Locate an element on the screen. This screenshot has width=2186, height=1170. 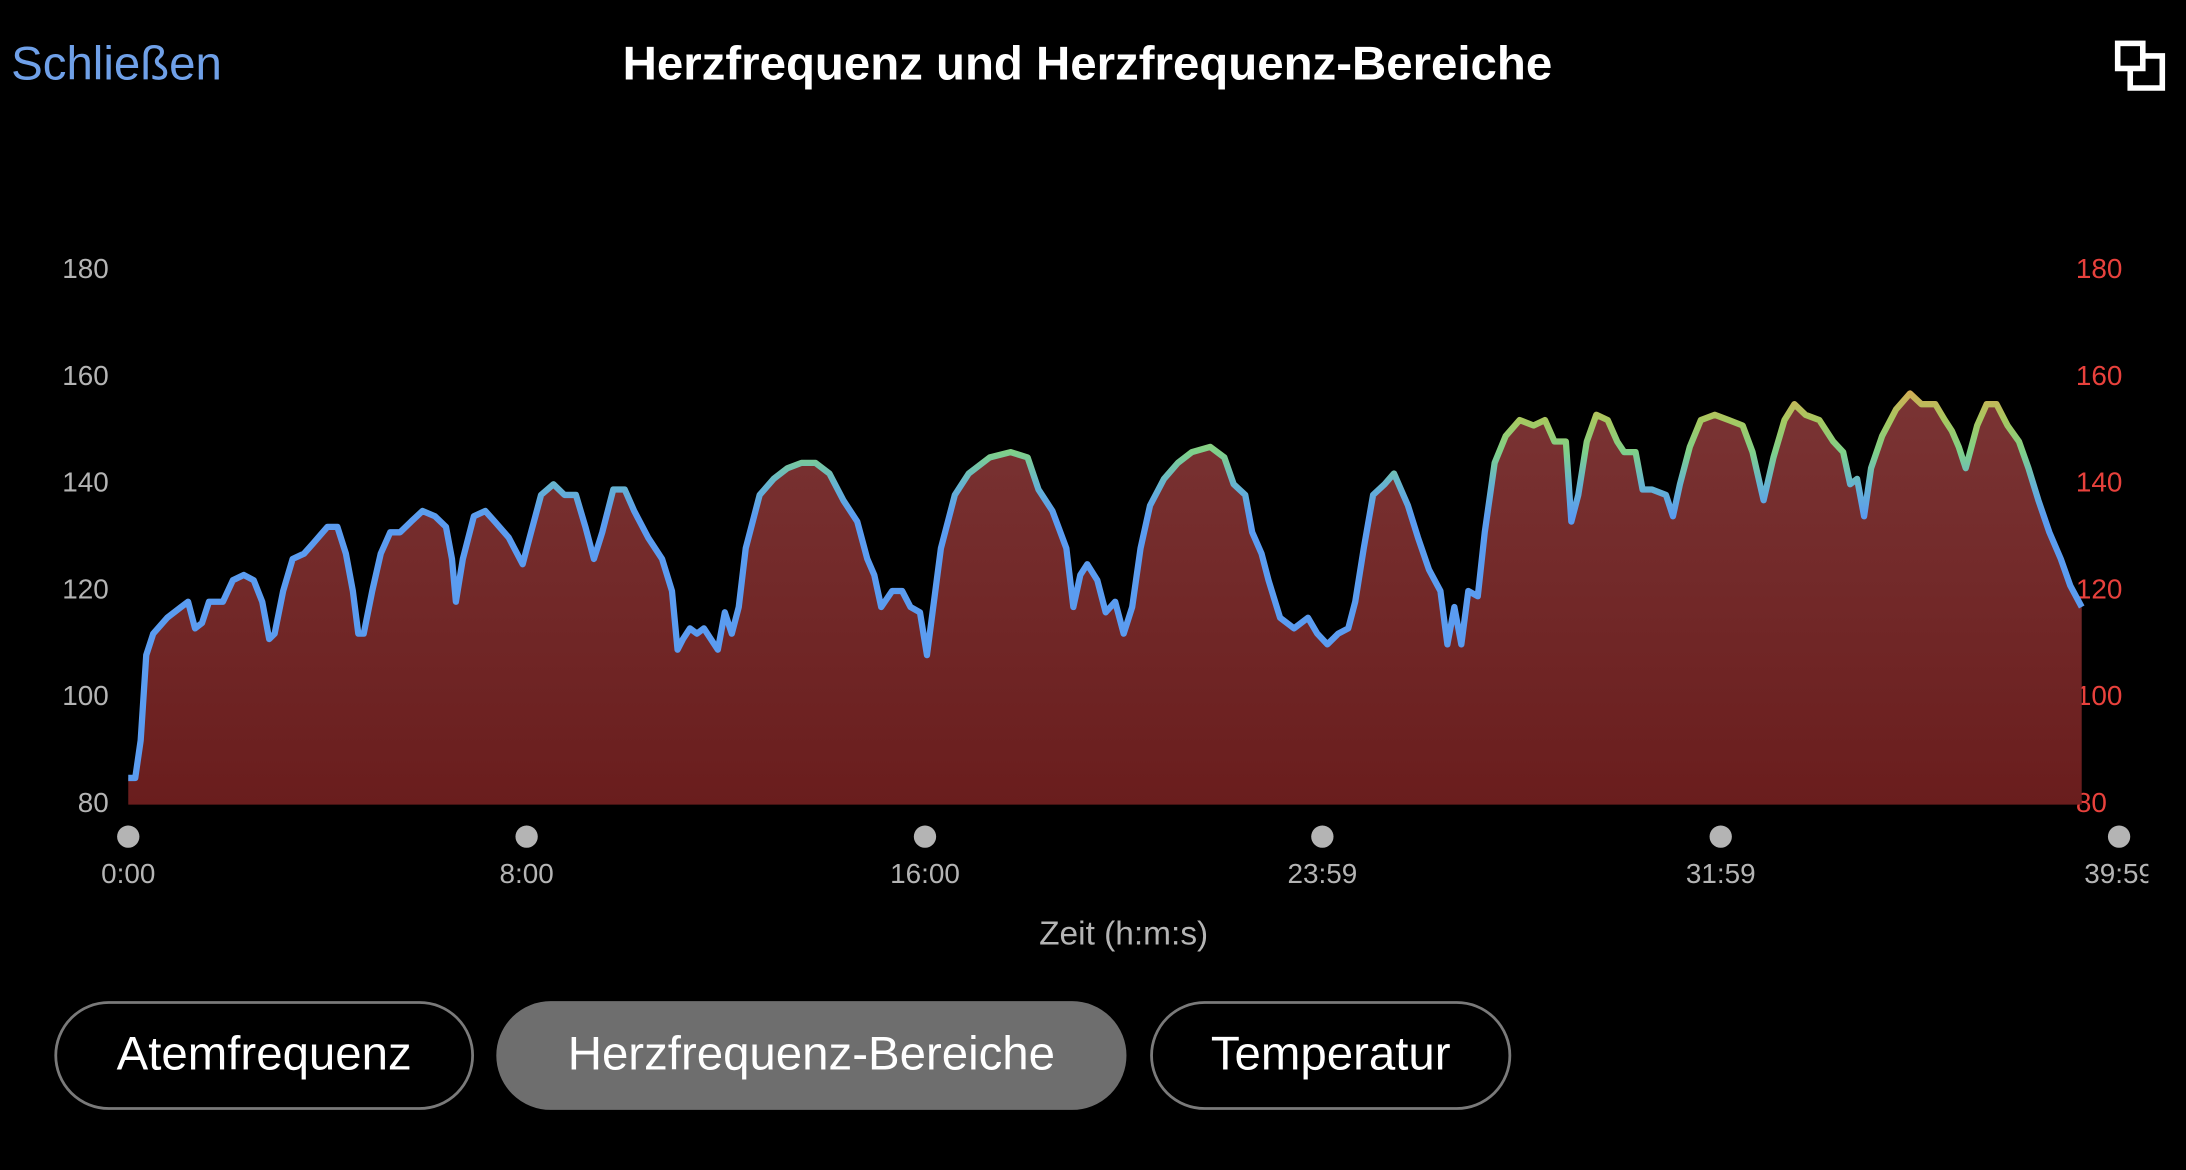
tab-button-label: Atemfrequenz is located at coordinates (264, 1053).